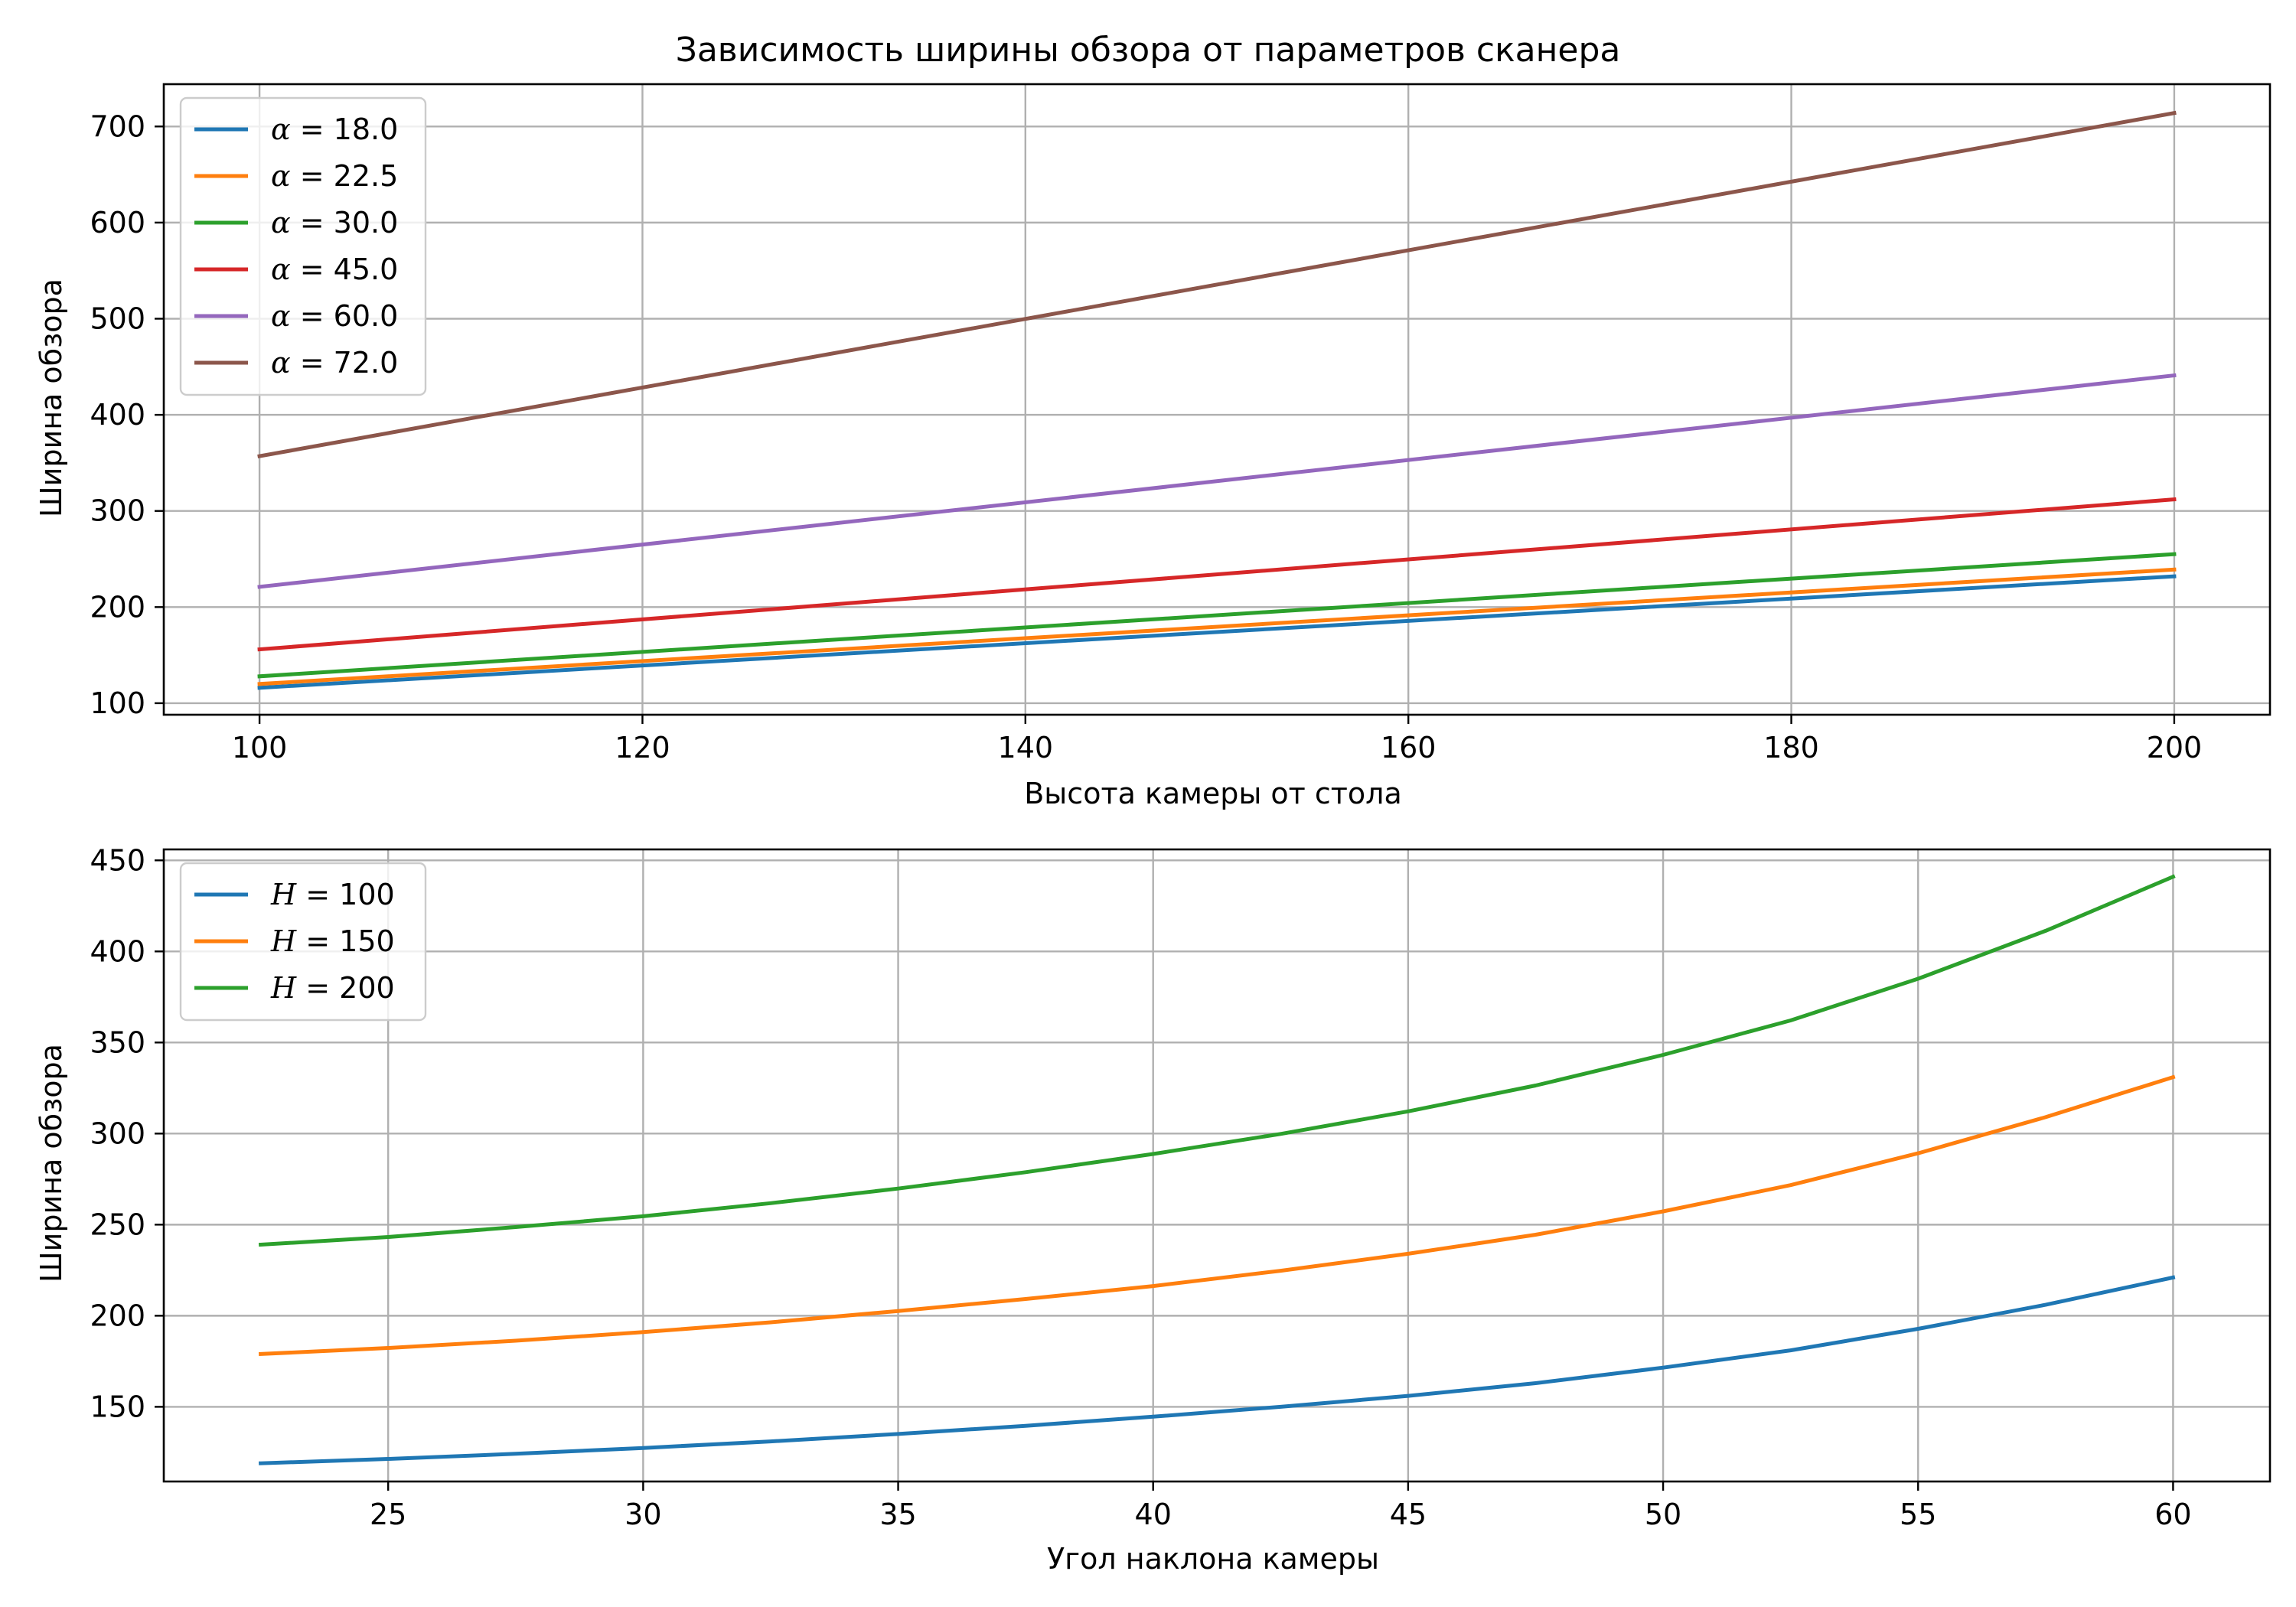 The width and height of the screenshot is (2296, 1607). Describe the element at coordinates (334, 269) in the screenshot. I see `plot-0-legend-label-3: α = 45.0` at that location.